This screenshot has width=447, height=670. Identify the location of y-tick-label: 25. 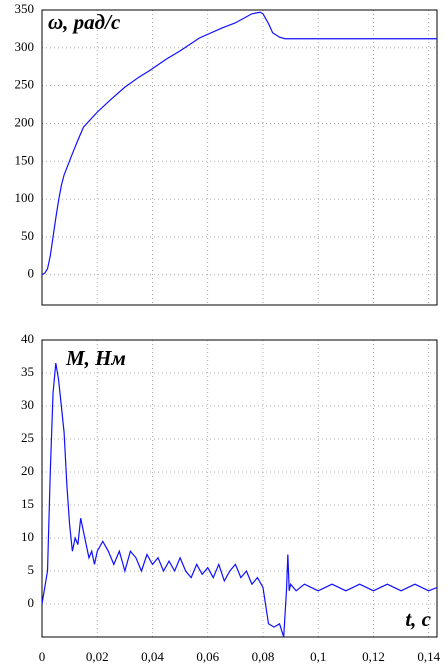
(27, 437).